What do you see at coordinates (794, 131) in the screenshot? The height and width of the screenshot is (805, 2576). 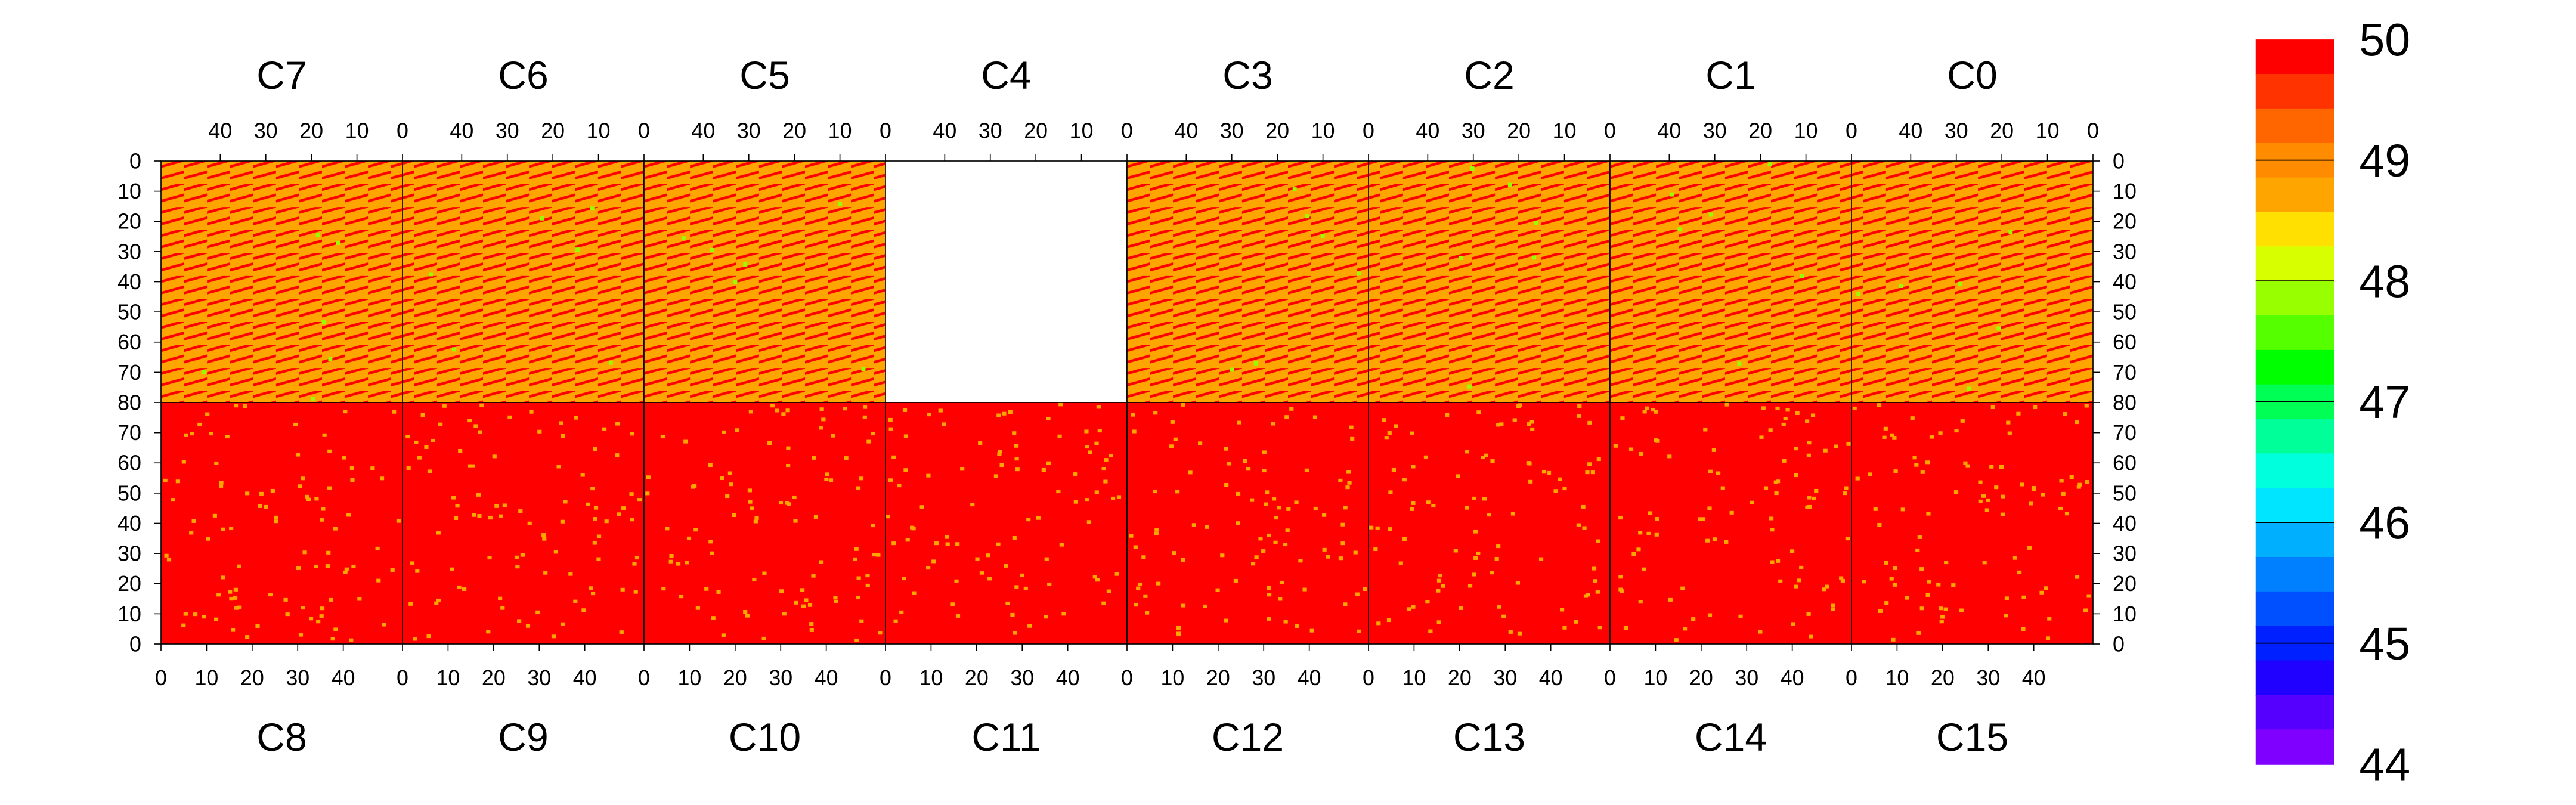 I see `x-tick-label: 20` at bounding box center [794, 131].